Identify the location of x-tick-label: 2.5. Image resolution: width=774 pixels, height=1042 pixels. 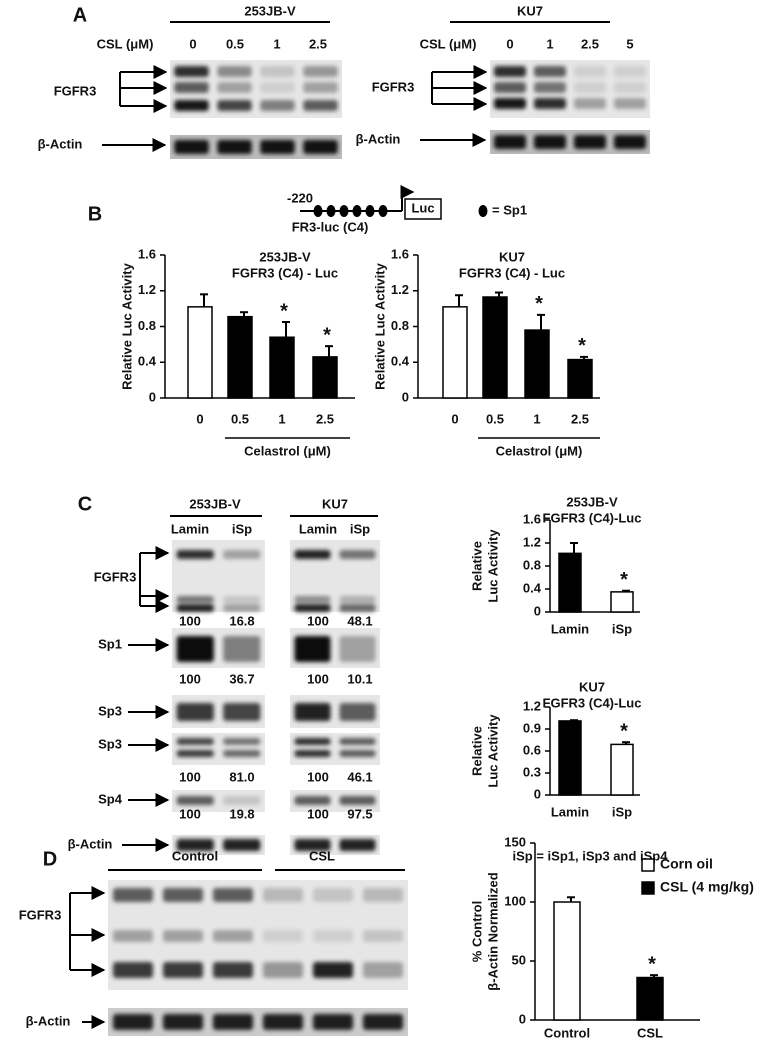
(325, 418).